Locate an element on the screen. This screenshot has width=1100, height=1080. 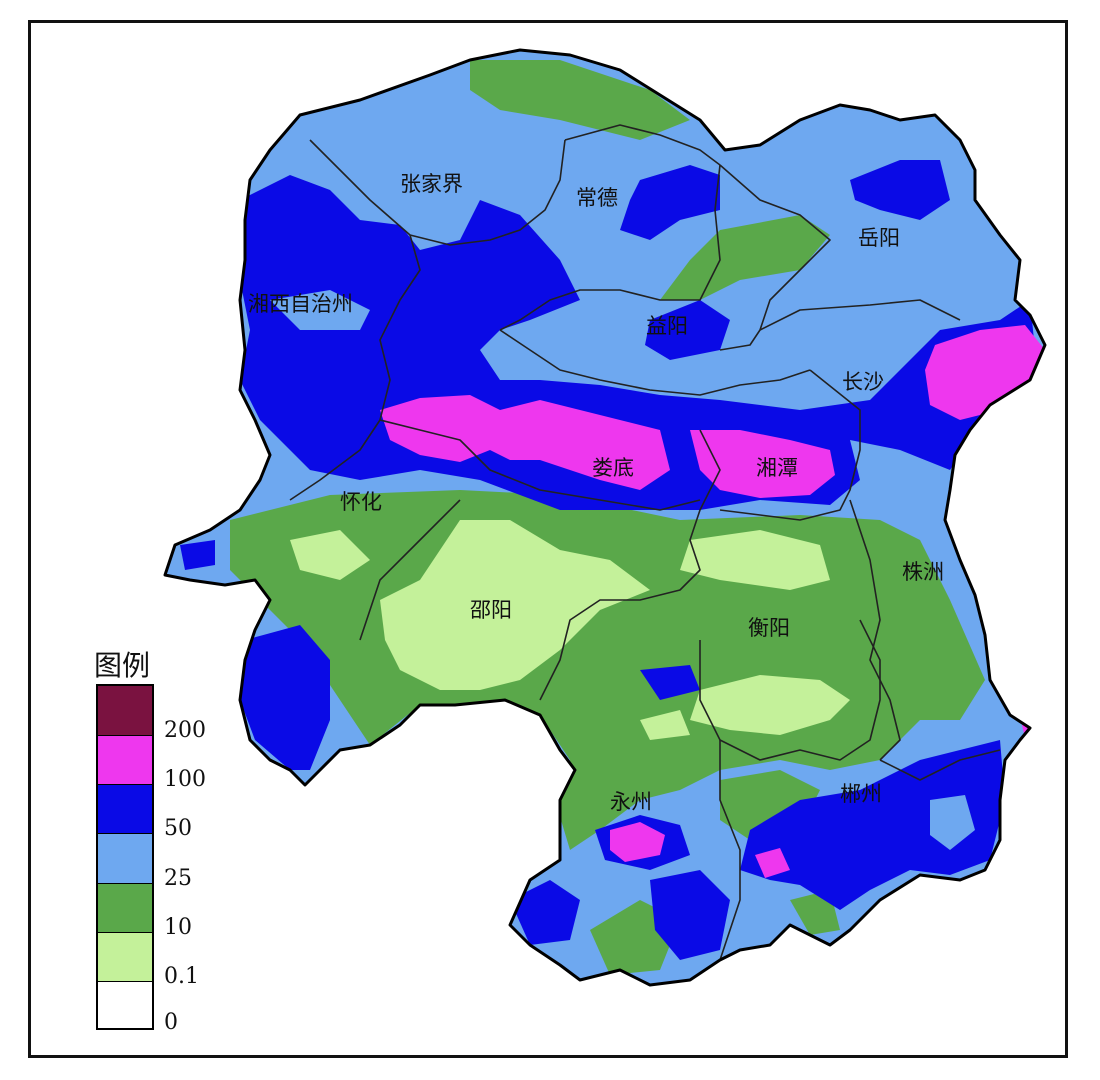
zone-0.1-10-west is located at coordinates (330, 555).